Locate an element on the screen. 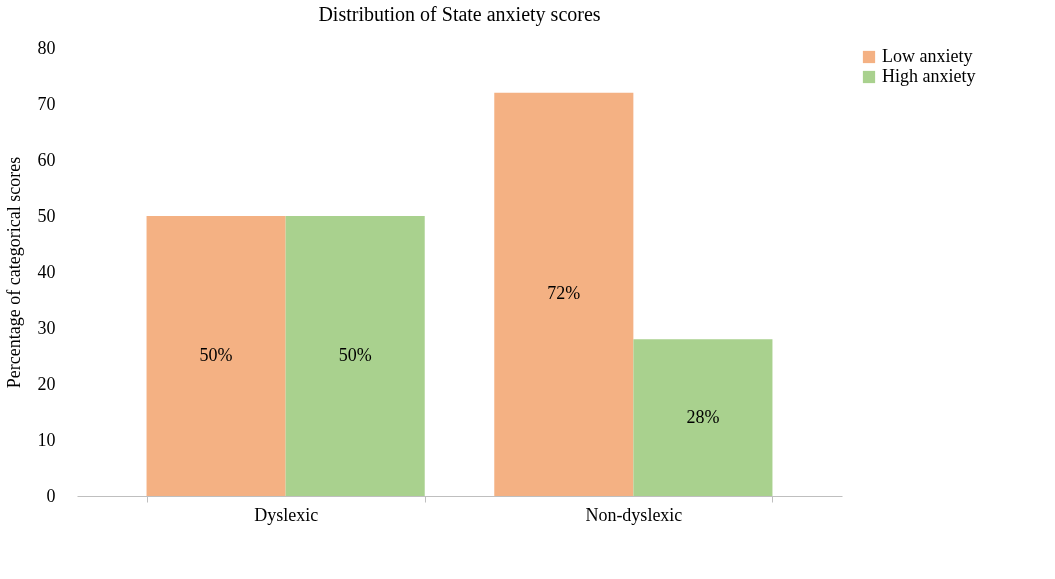  y-tick-label: 40 is located at coordinates (46, 271).